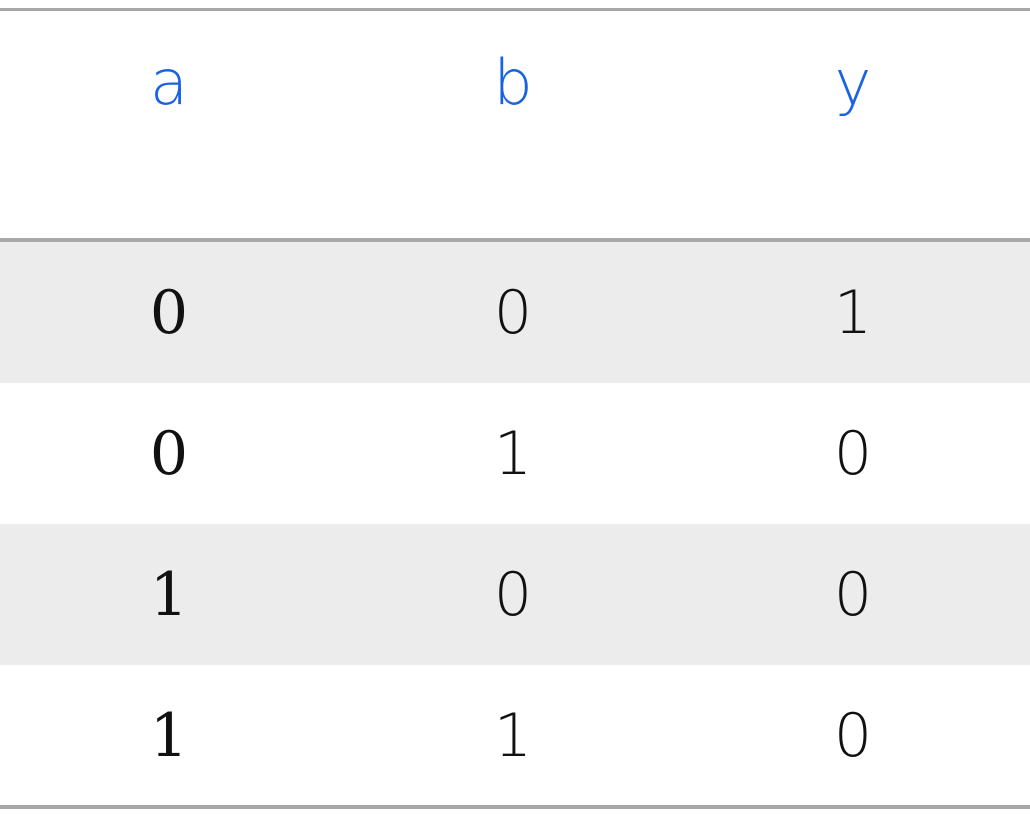  What do you see at coordinates (853, 82) in the screenshot?
I see `column-header-y: y` at bounding box center [853, 82].